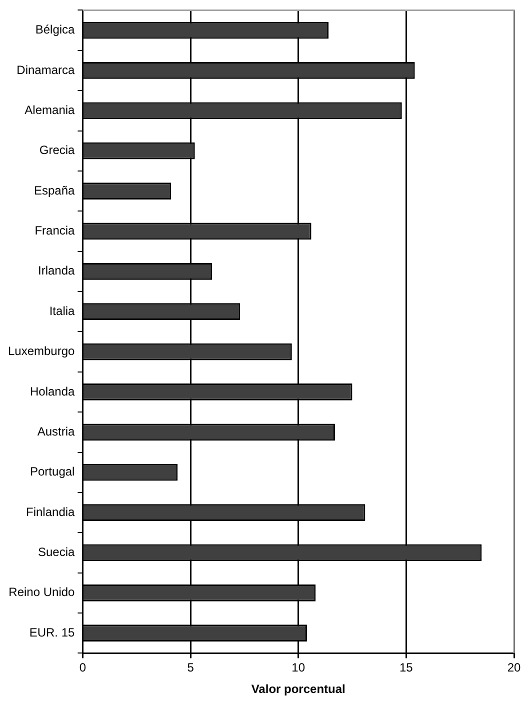 The height and width of the screenshot is (706, 524). I want to click on y-tick-label: Bélgica, so click(55, 29).